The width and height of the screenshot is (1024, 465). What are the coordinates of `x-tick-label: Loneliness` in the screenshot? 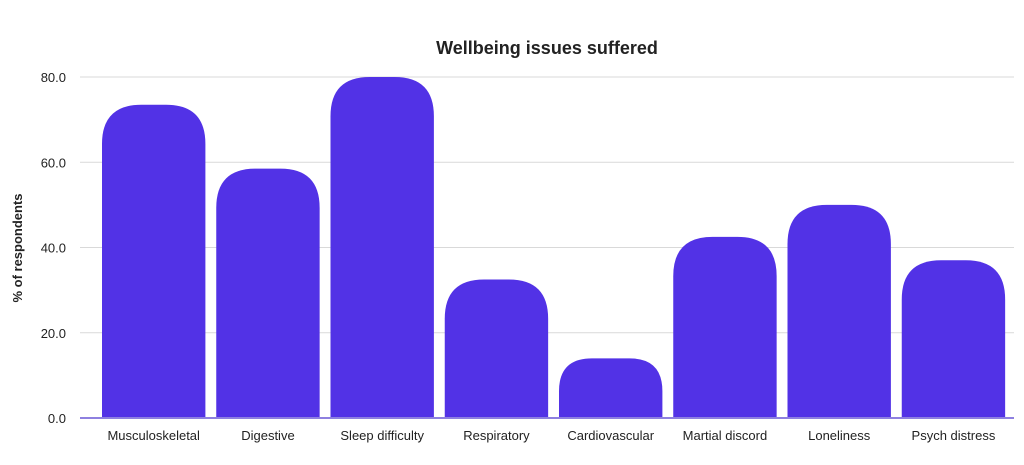 It's located at (839, 435).